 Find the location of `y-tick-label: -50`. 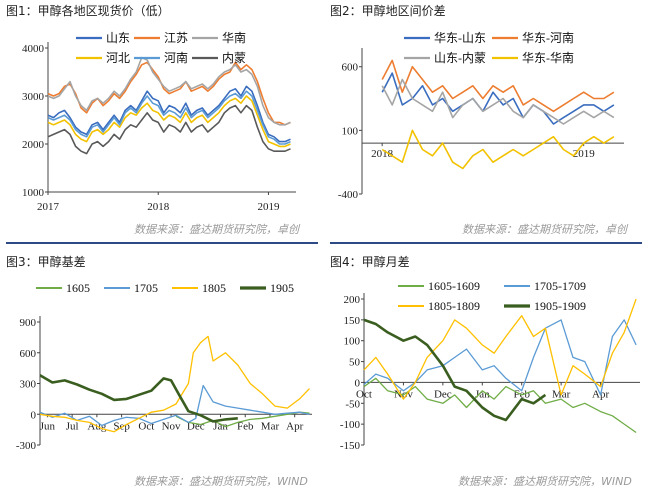

y-tick-label: -50 is located at coordinates (352, 404).